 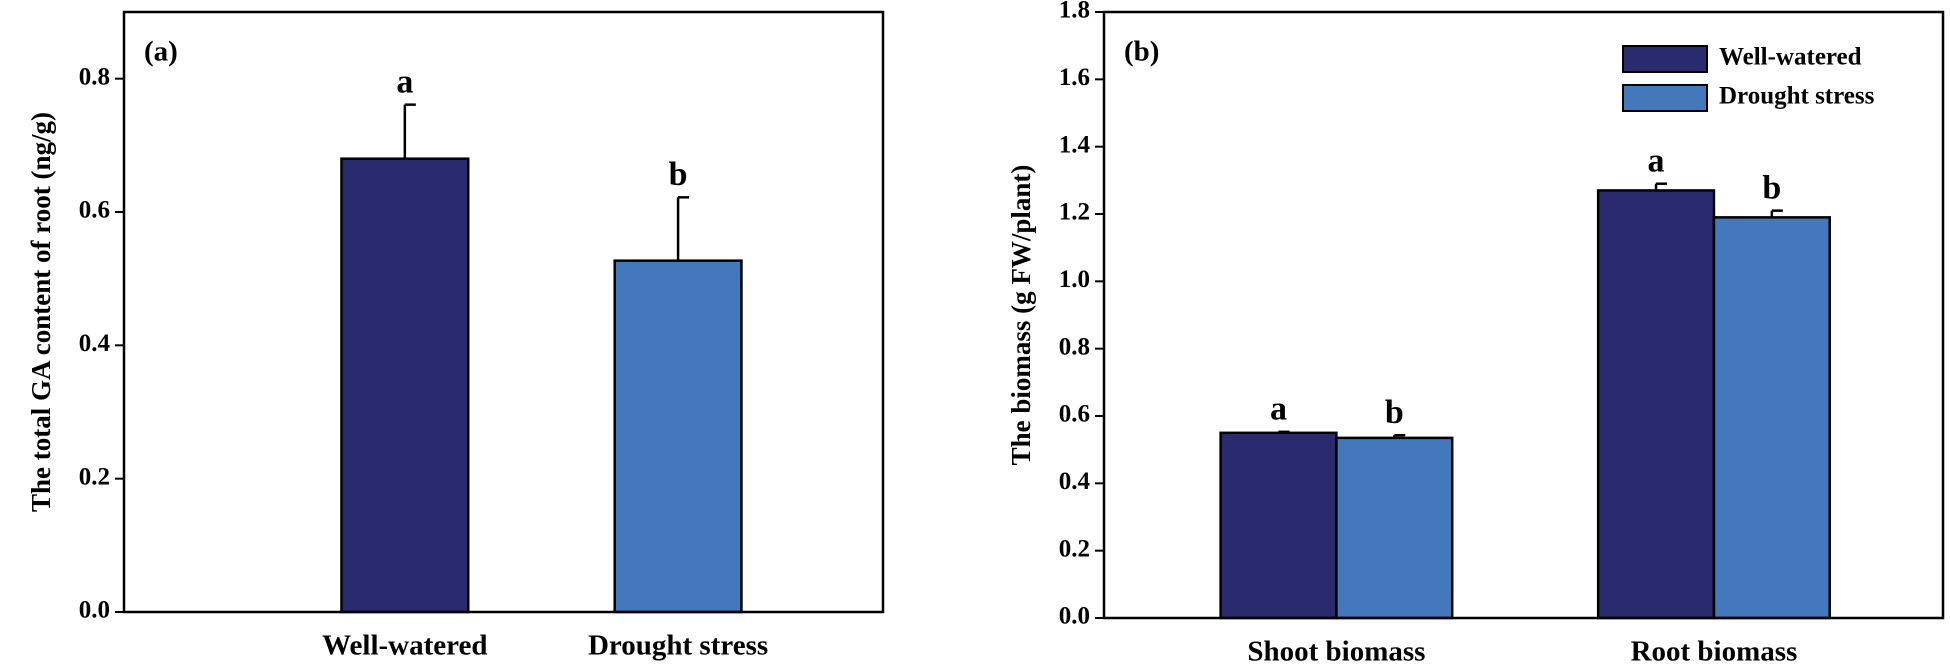 I want to click on legend-label: Well-watered, so click(x=1790, y=57).